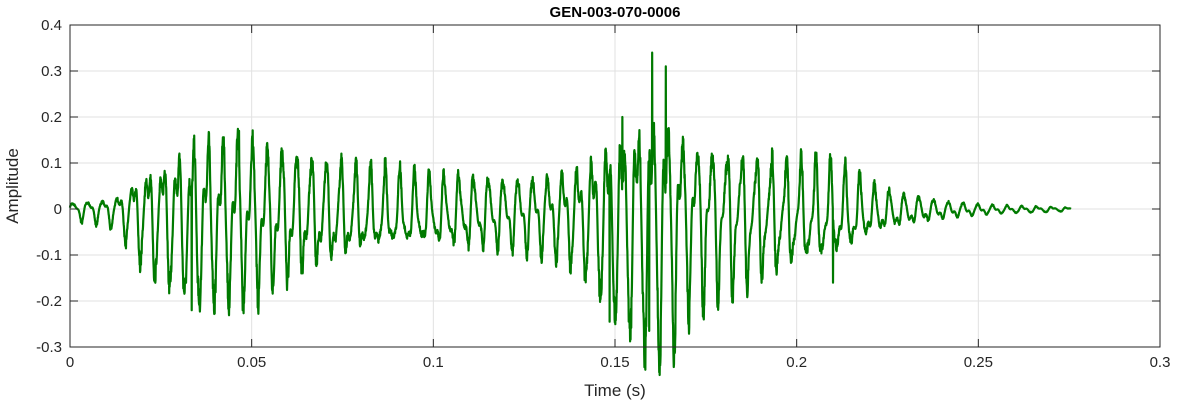  I want to click on x-tick-label: 0.15, so click(614, 362).